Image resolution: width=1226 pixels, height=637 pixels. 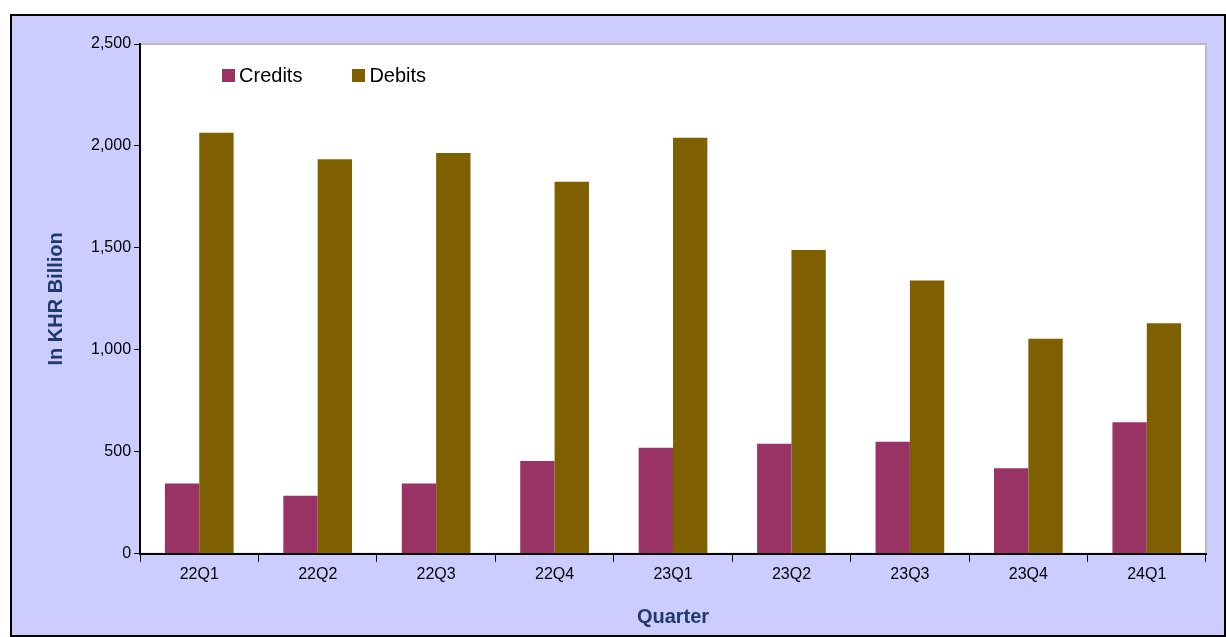 I want to click on x-tick-label: 22Q3, so click(x=436, y=573).